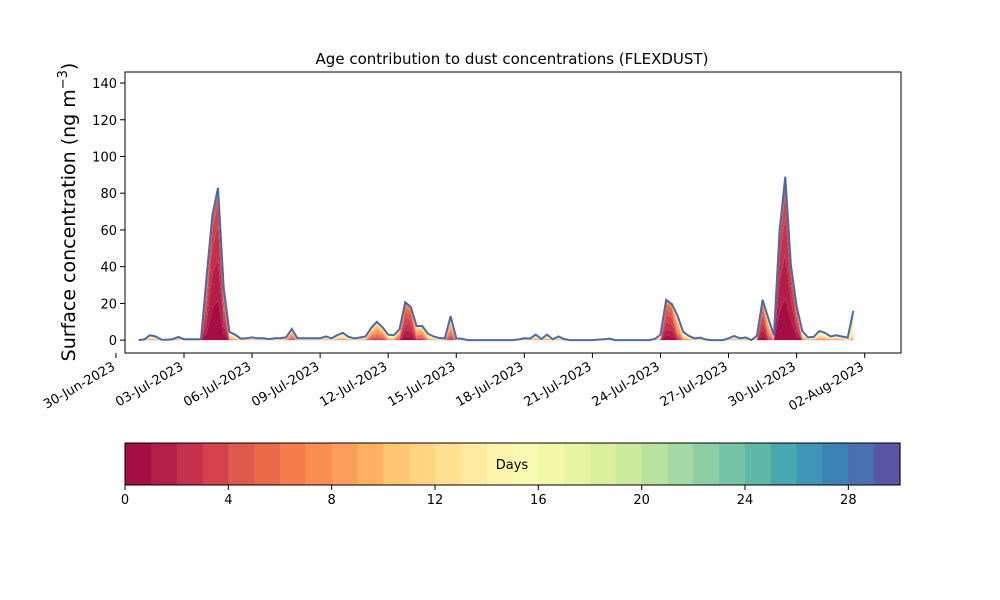  Describe the element at coordinates (108, 304) in the screenshot. I see `y-tick-label: 20` at that location.